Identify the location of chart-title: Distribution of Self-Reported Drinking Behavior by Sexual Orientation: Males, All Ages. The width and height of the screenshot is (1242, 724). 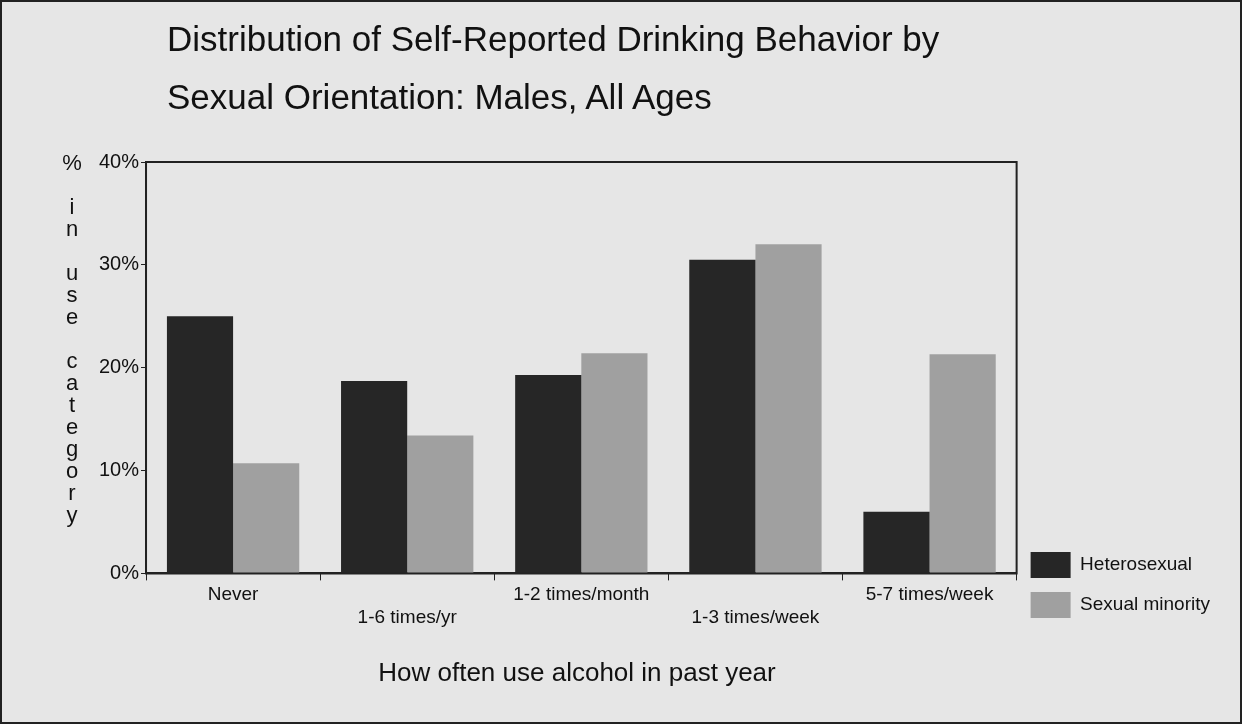
(554, 68).